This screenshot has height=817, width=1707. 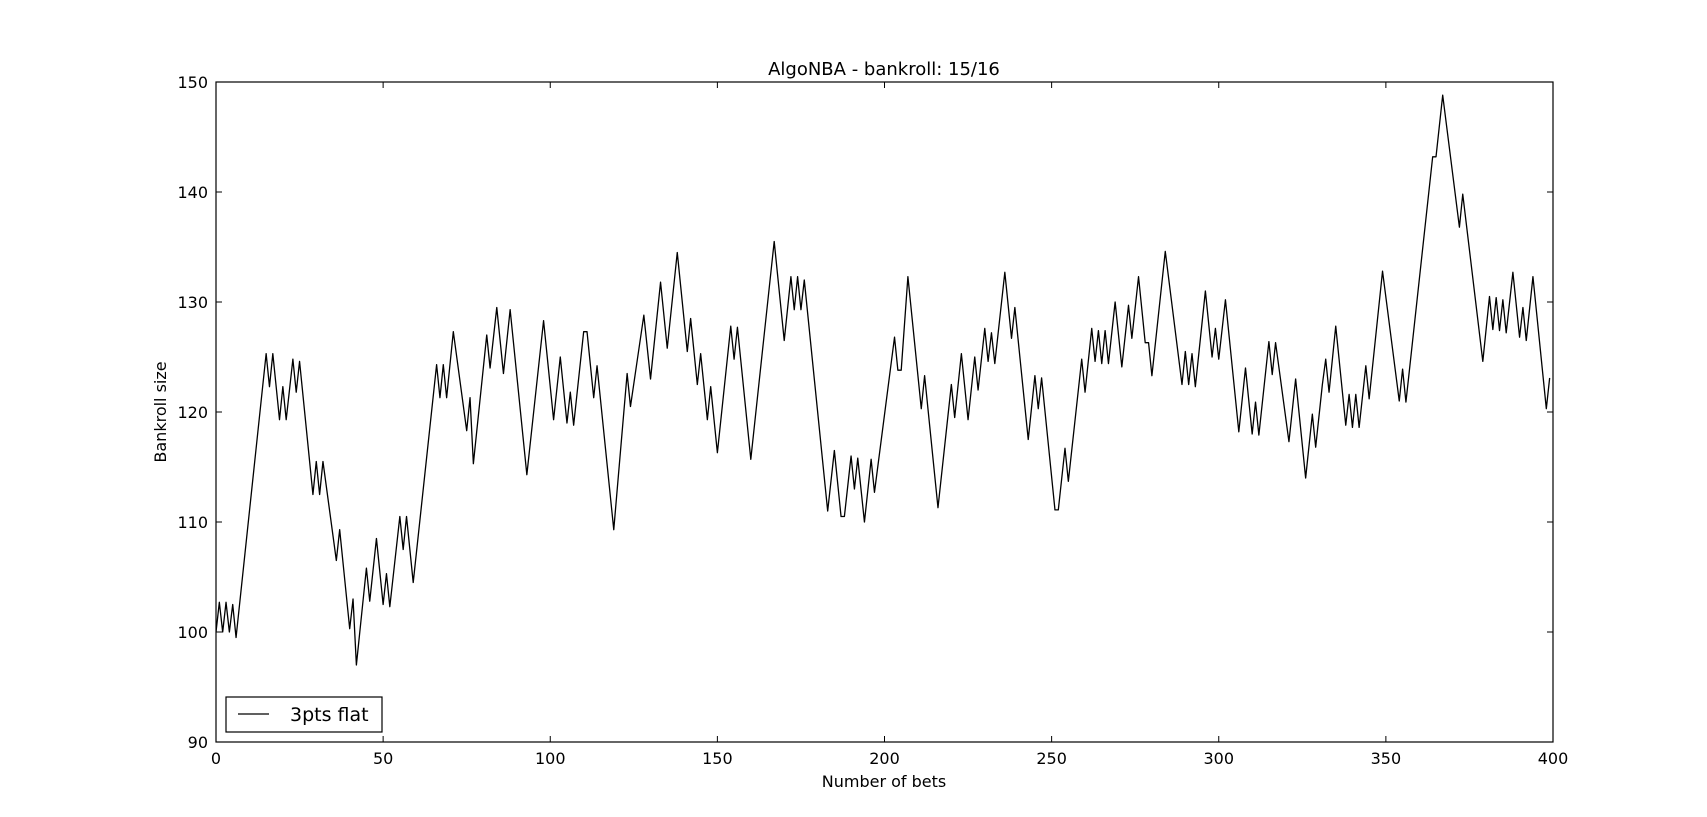 What do you see at coordinates (884, 758) in the screenshot?
I see `x-tick-label: 200` at bounding box center [884, 758].